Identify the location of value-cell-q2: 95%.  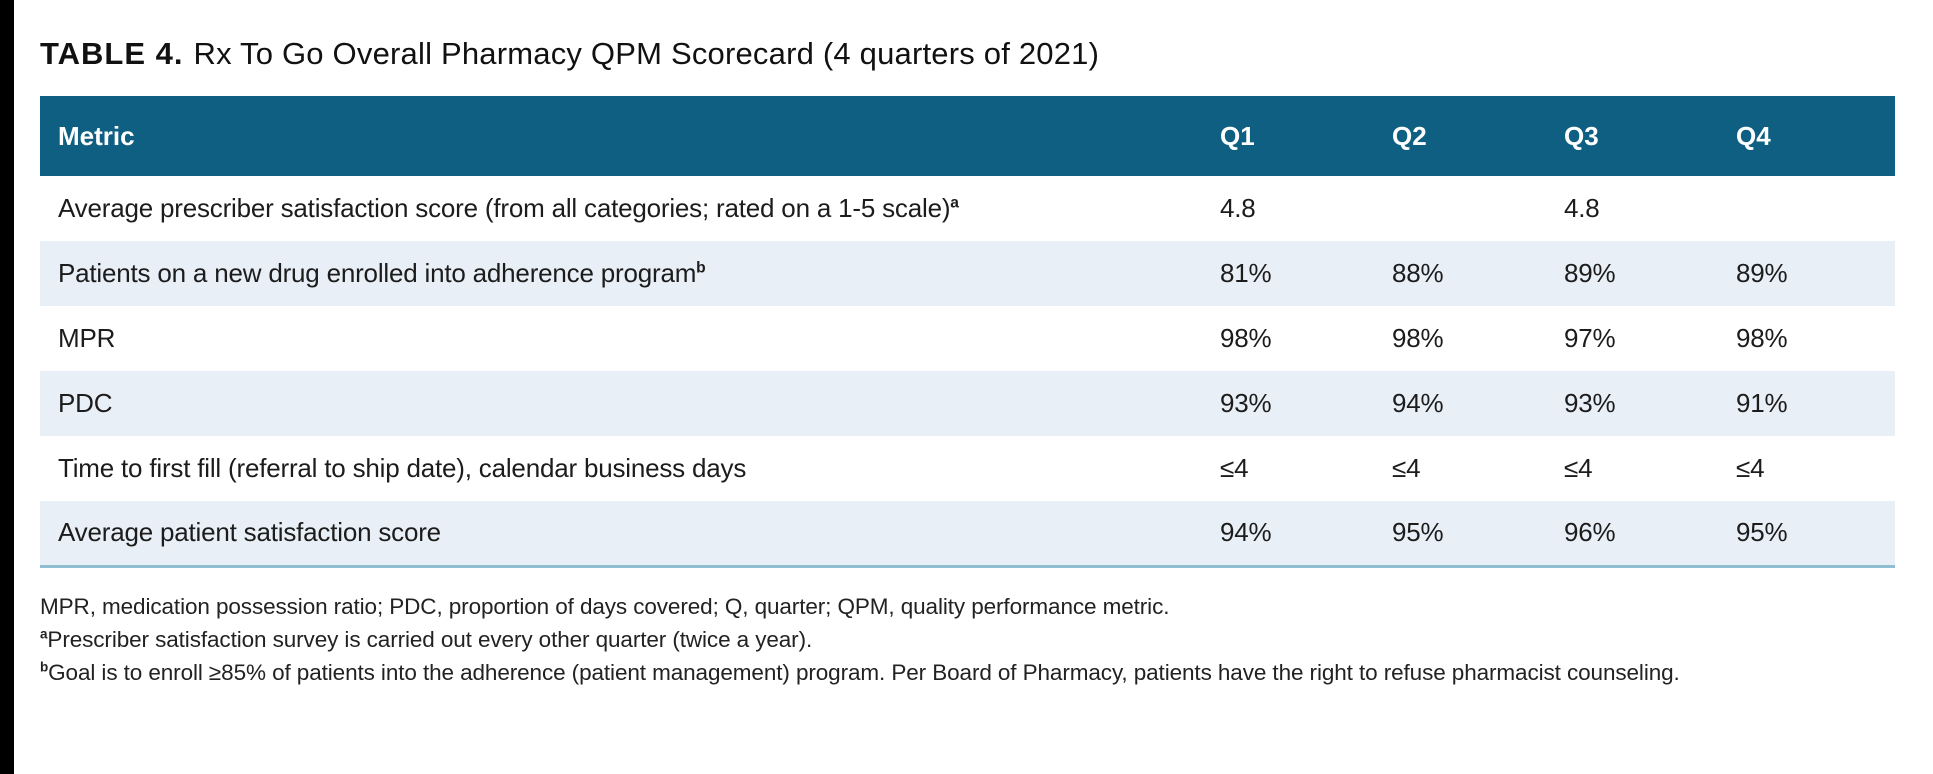
(1460, 534).